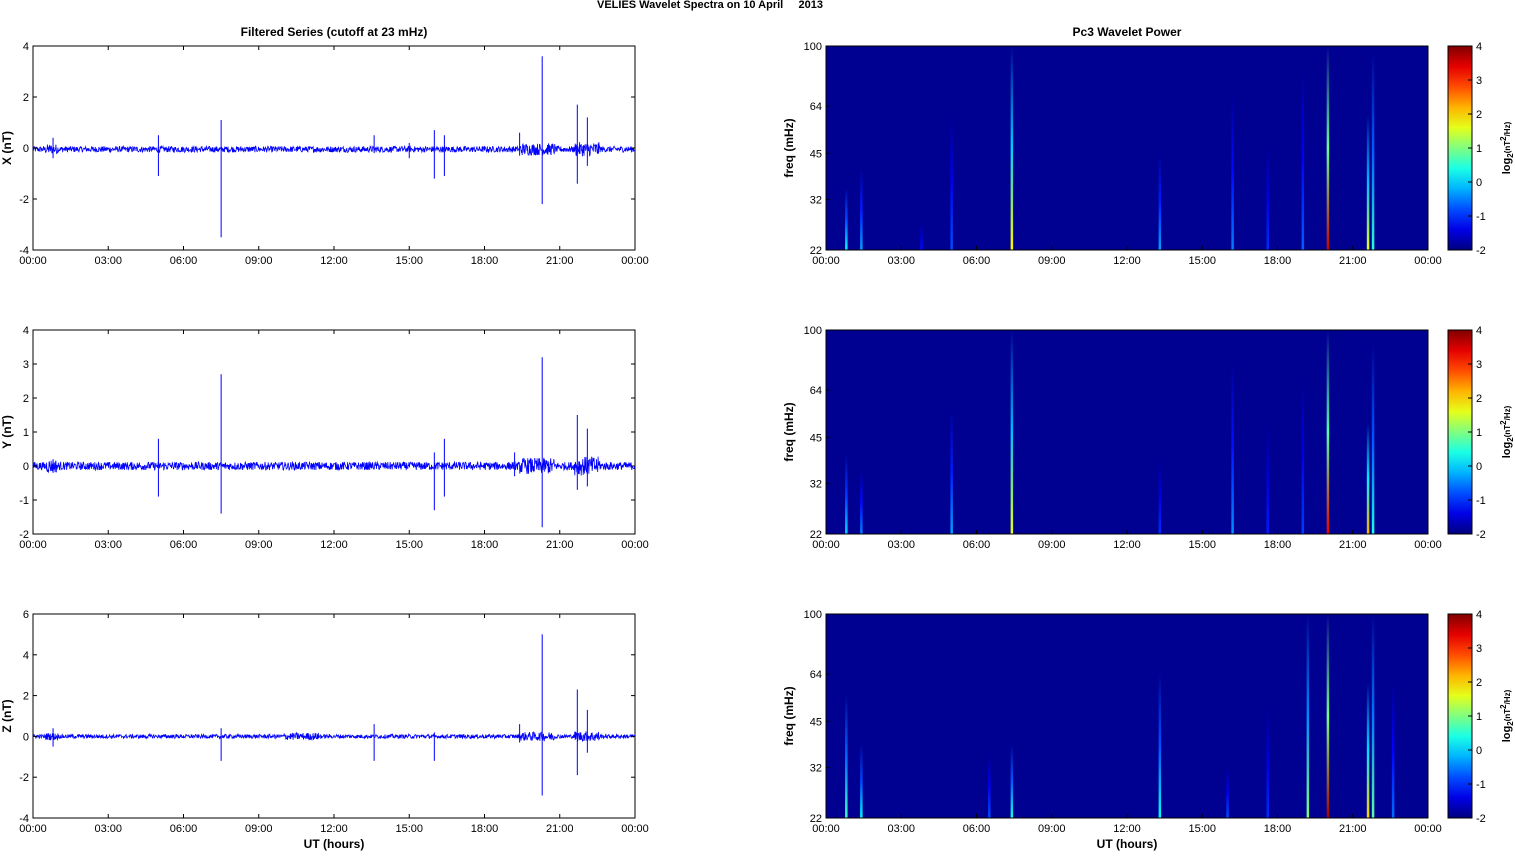 Image resolution: width=1515 pixels, height=856 pixels. What do you see at coordinates (1479, 615) in the screenshot?
I see `colorbar-tick-label: 4` at bounding box center [1479, 615].